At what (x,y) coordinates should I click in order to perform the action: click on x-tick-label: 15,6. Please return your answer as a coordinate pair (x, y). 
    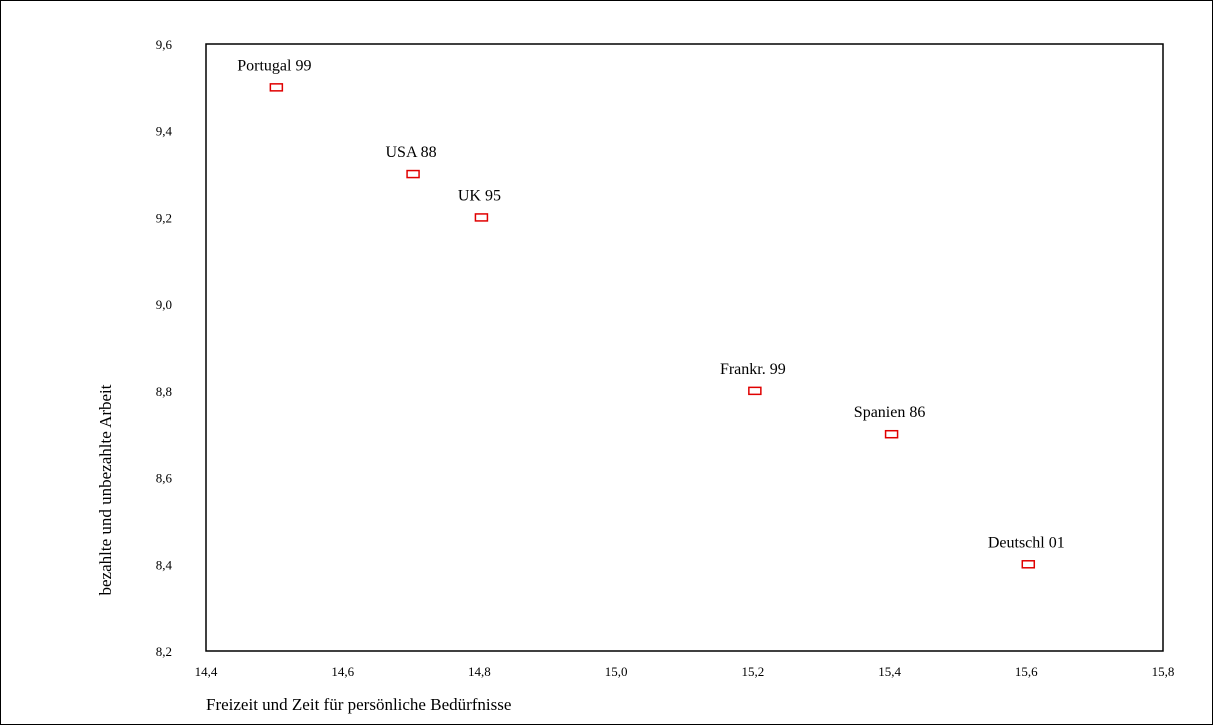
    Looking at the image, I should click on (1026, 671).